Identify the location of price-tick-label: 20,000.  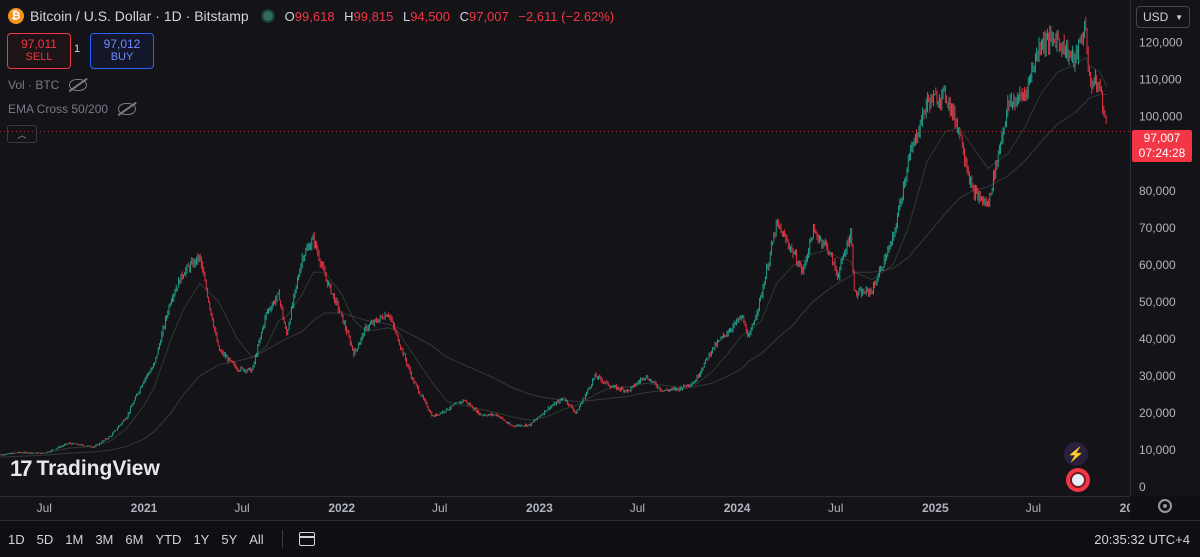
(1157, 413).